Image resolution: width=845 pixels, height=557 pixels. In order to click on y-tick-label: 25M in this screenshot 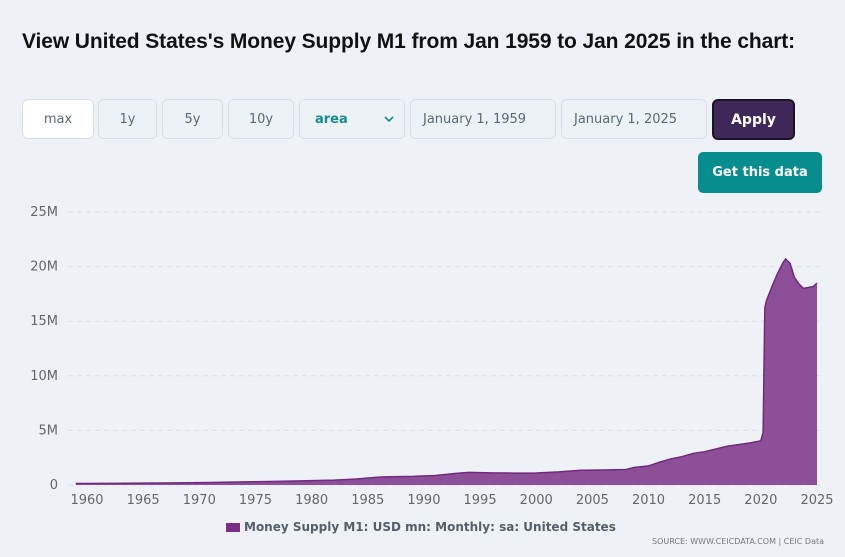, I will do `click(44, 212)`.